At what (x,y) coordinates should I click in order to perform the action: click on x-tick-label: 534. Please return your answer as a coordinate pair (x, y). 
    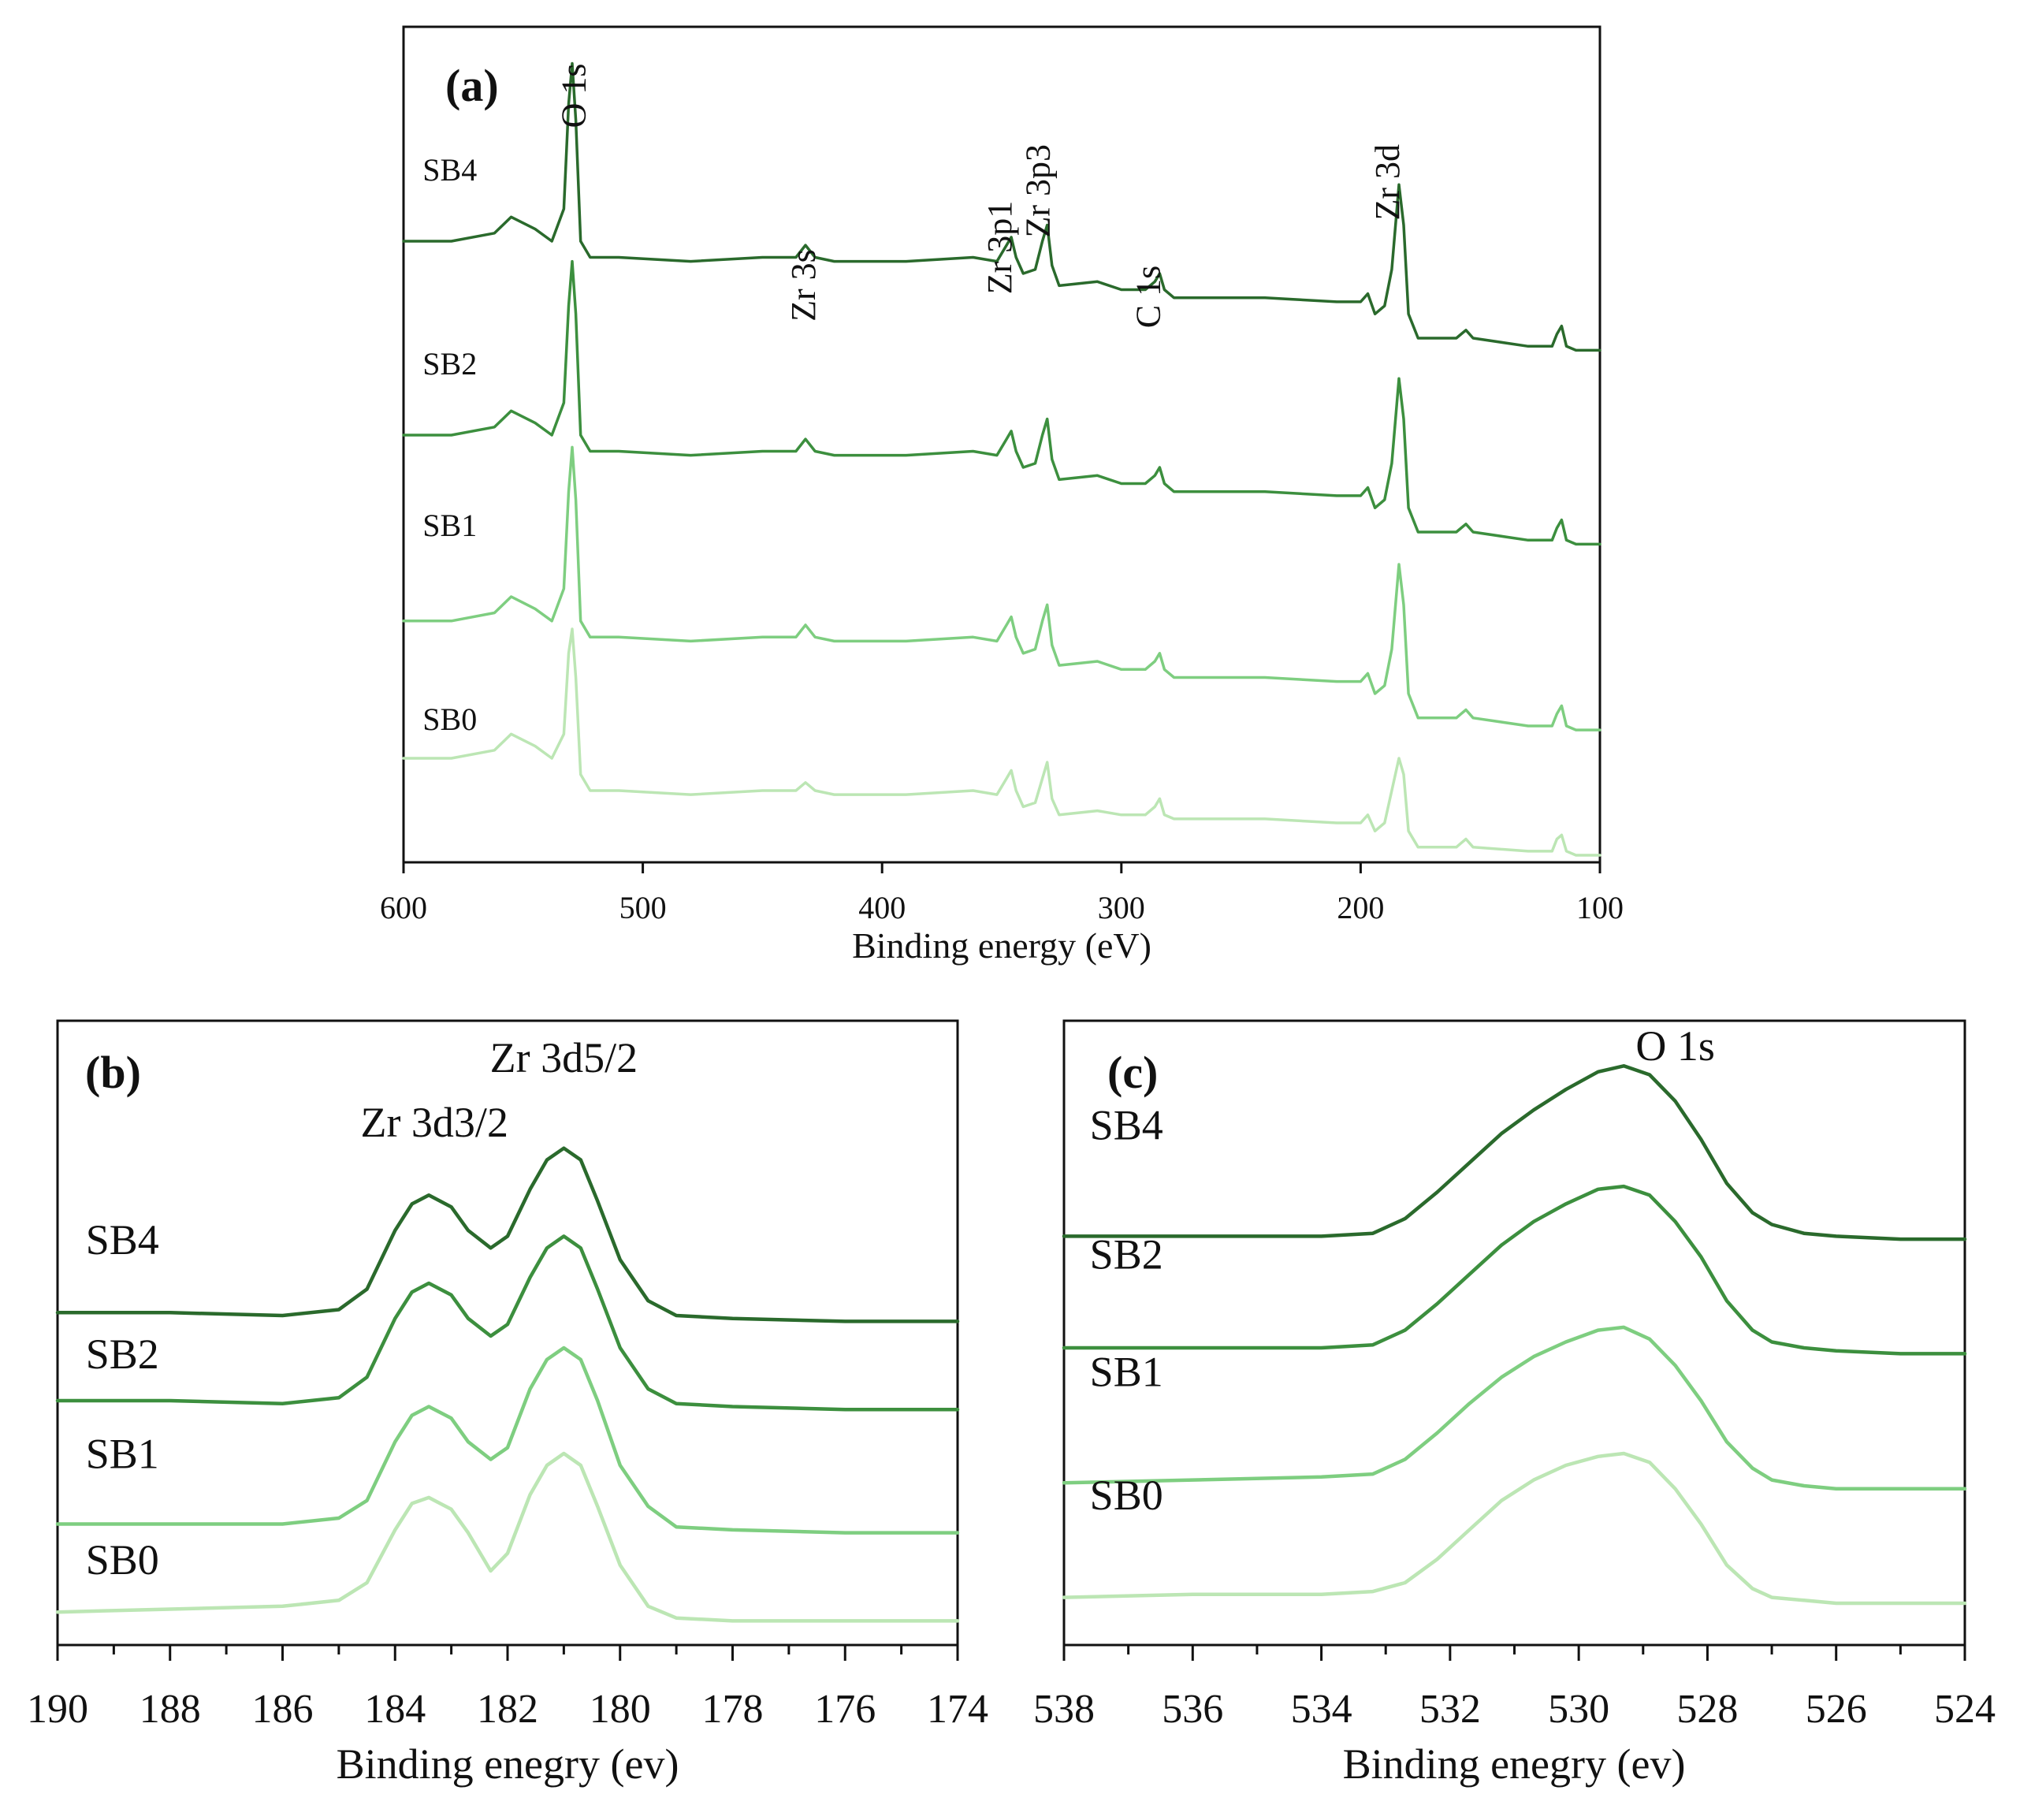
    Looking at the image, I should click on (1321, 1709).